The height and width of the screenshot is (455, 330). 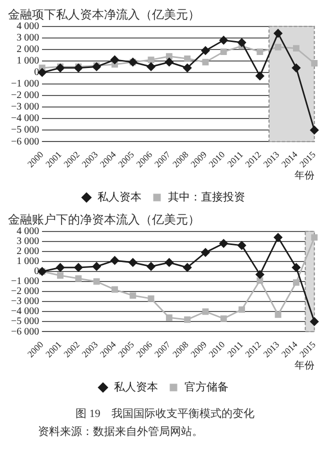 I want to click on legend-label: 官方储备, so click(x=206, y=387).